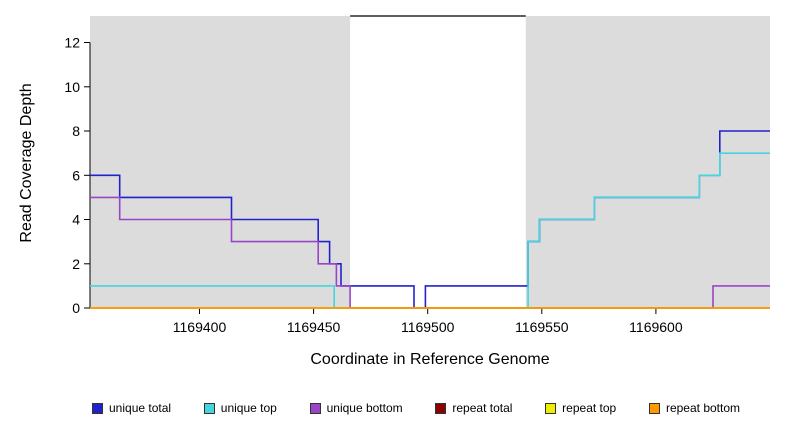 This screenshot has height=432, width=792. Describe the element at coordinates (76, 264) in the screenshot. I see `y-tick-label: 2` at that location.